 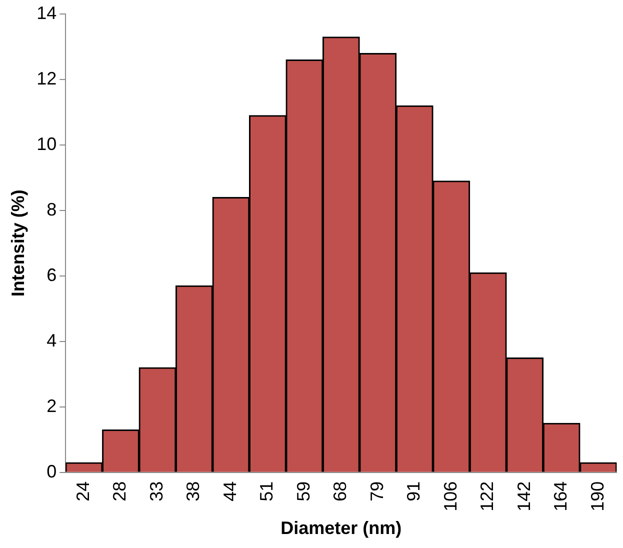 What do you see at coordinates (51, 209) in the screenshot?
I see `y-tick-label: 8` at bounding box center [51, 209].